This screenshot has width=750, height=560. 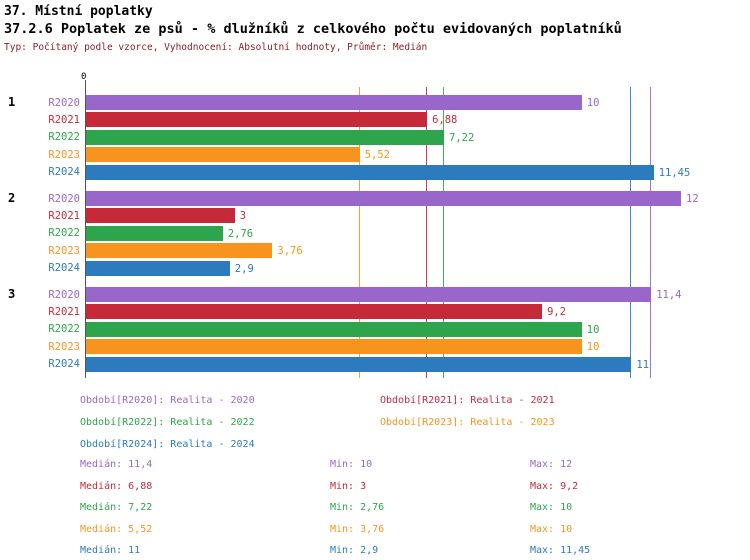 I want to click on bar-value-label: 2,9, so click(x=244, y=268).